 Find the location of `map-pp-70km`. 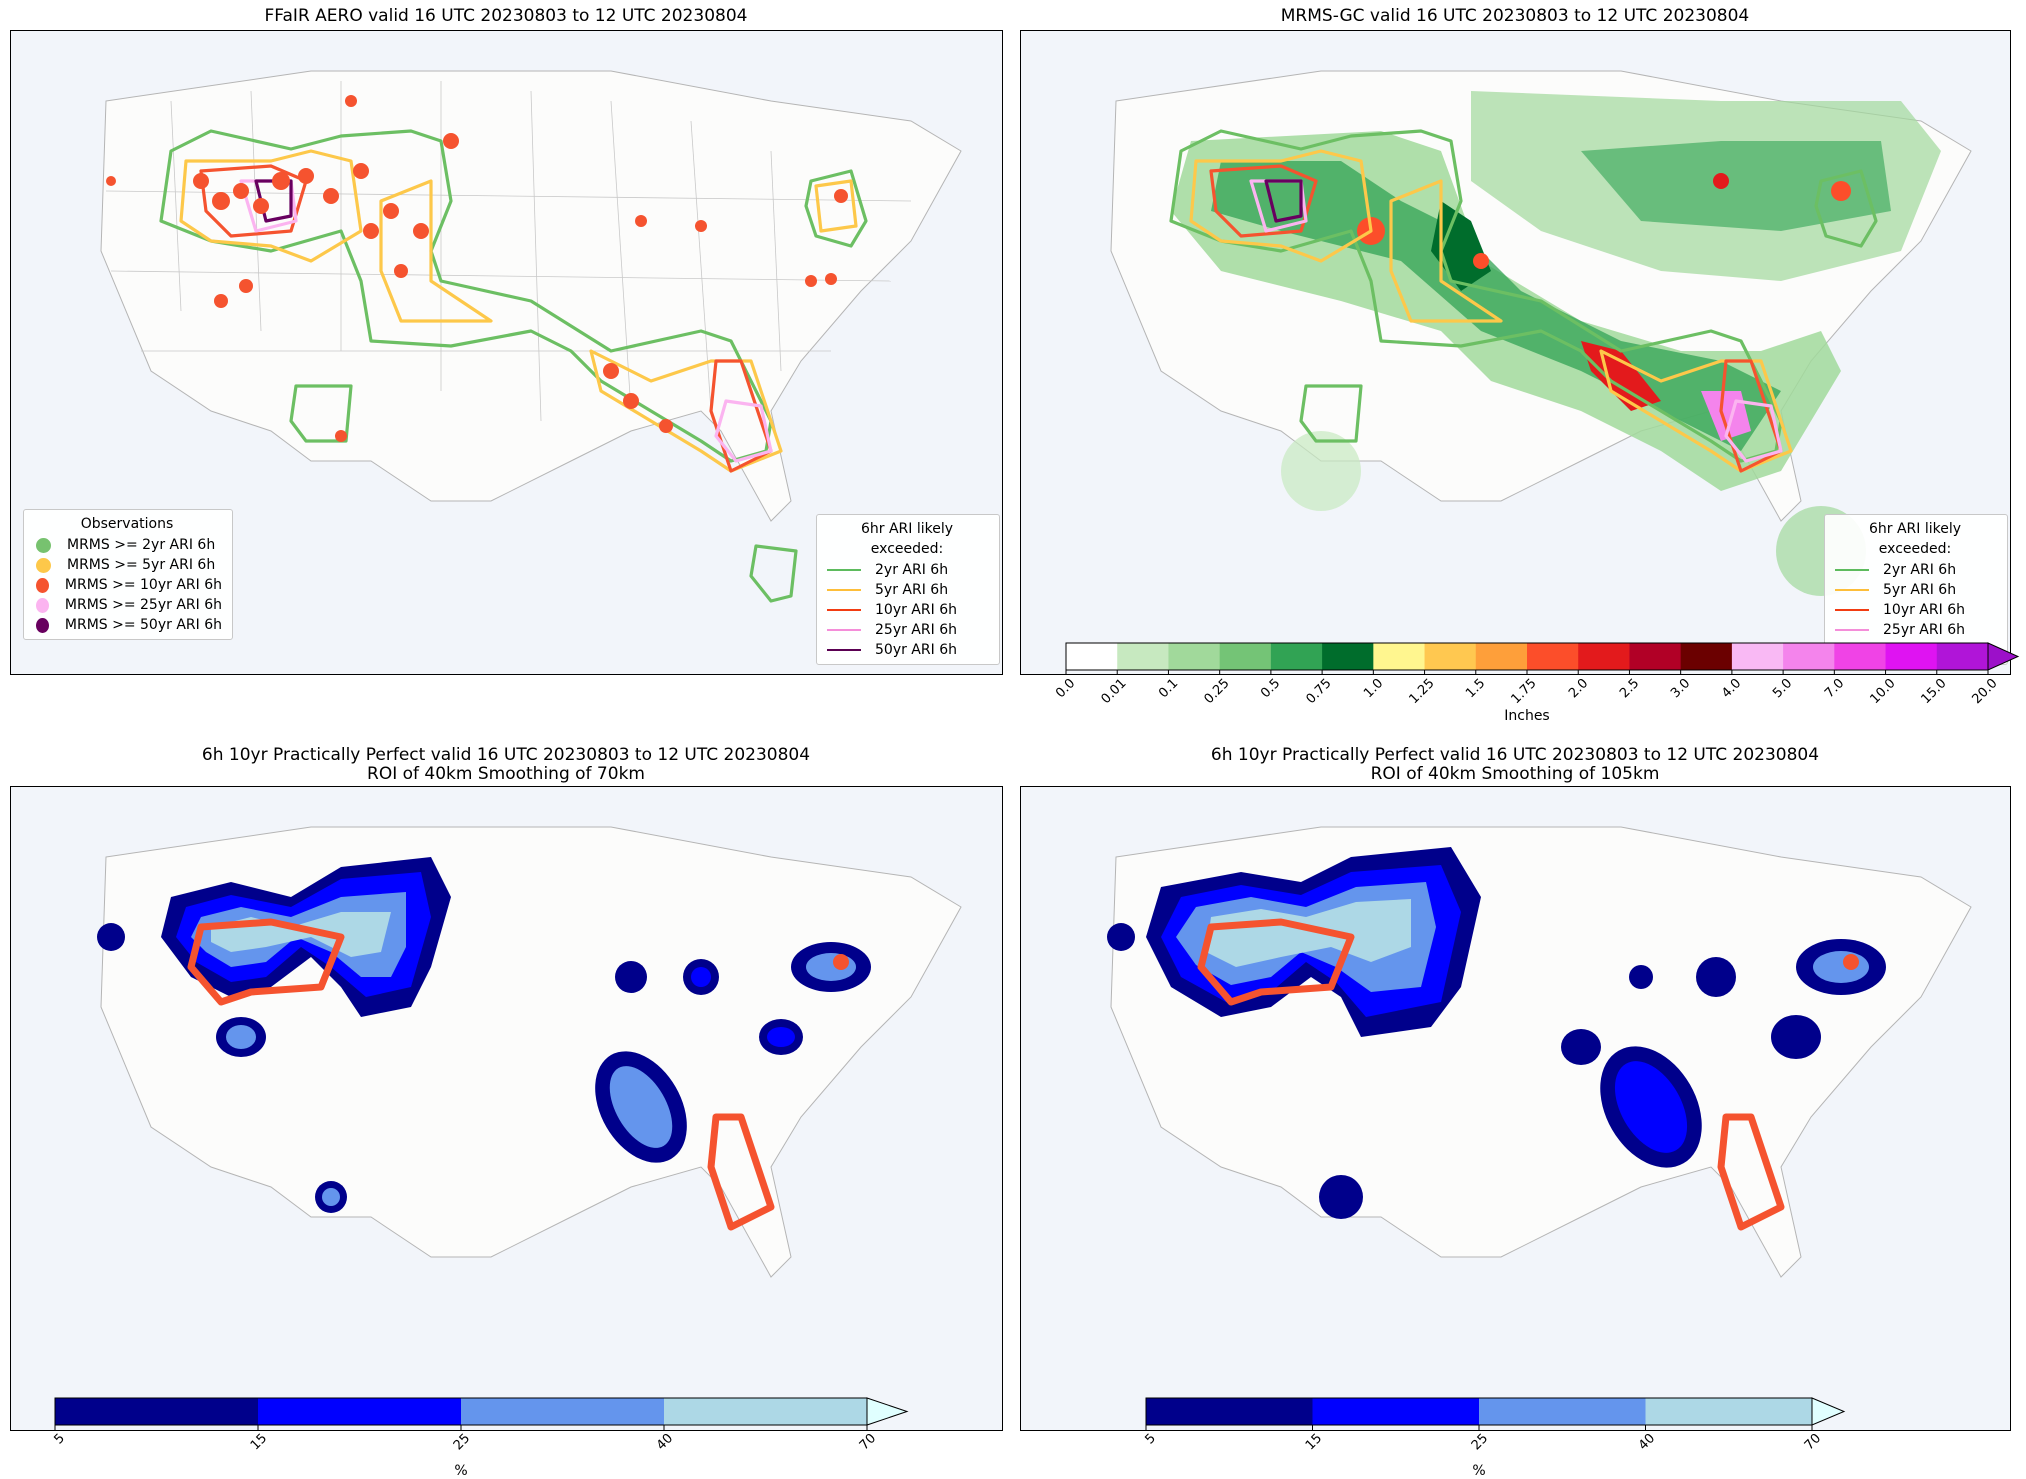

map-pp-70km is located at coordinates (529, 1052).